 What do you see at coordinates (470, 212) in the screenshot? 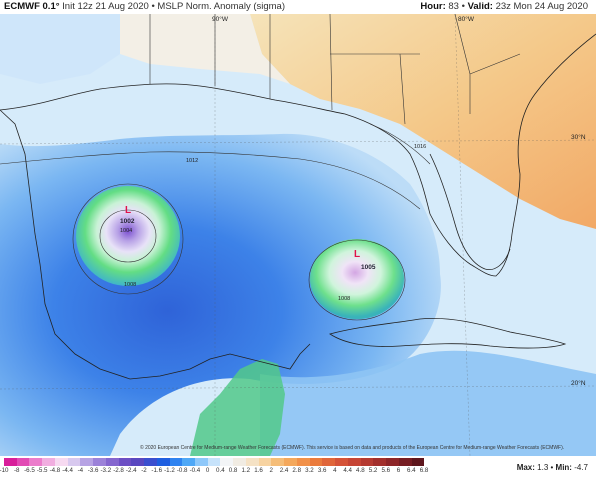
I see `florida-coastline` at bounding box center [470, 212].